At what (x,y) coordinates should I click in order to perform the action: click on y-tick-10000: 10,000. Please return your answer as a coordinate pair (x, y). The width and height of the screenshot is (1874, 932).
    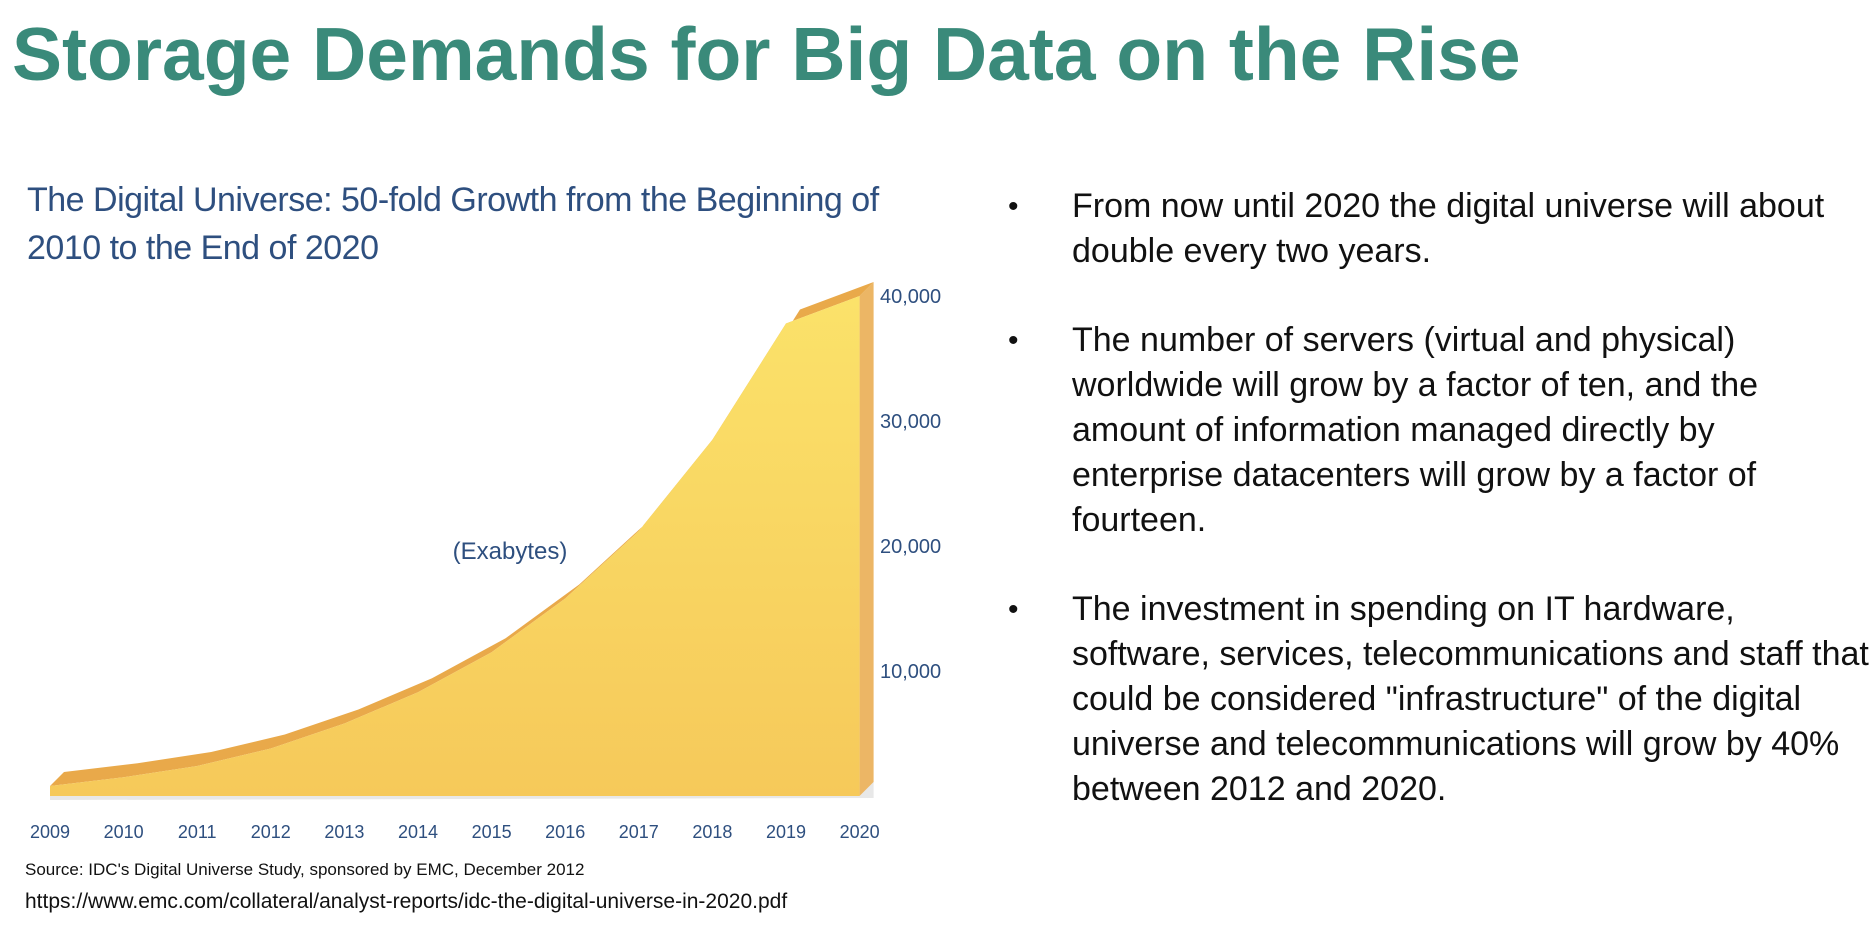
    Looking at the image, I should click on (910, 672).